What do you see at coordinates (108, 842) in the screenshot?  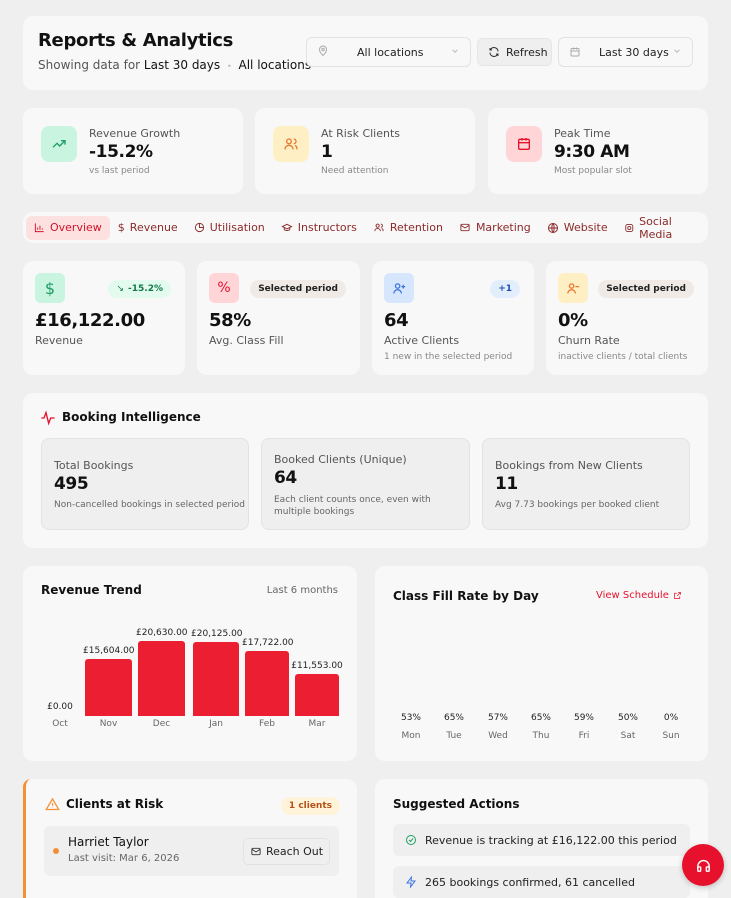 I see `client-name: Harriet Taylor` at bounding box center [108, 842].